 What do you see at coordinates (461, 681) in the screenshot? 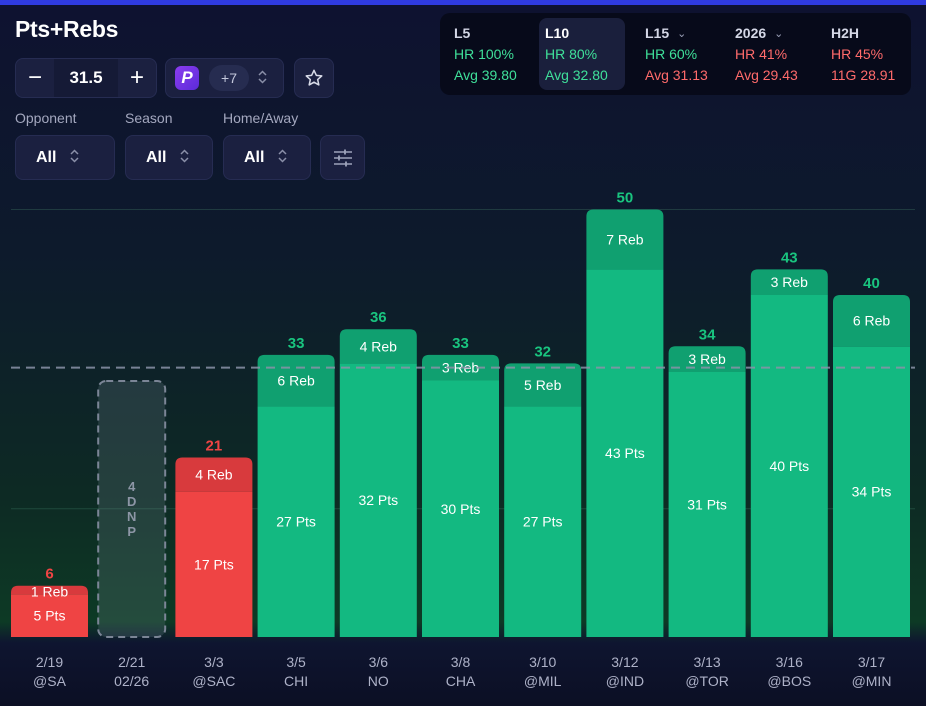
I see `x-tick-opponent: CHA` at bounding box center [461, 681].